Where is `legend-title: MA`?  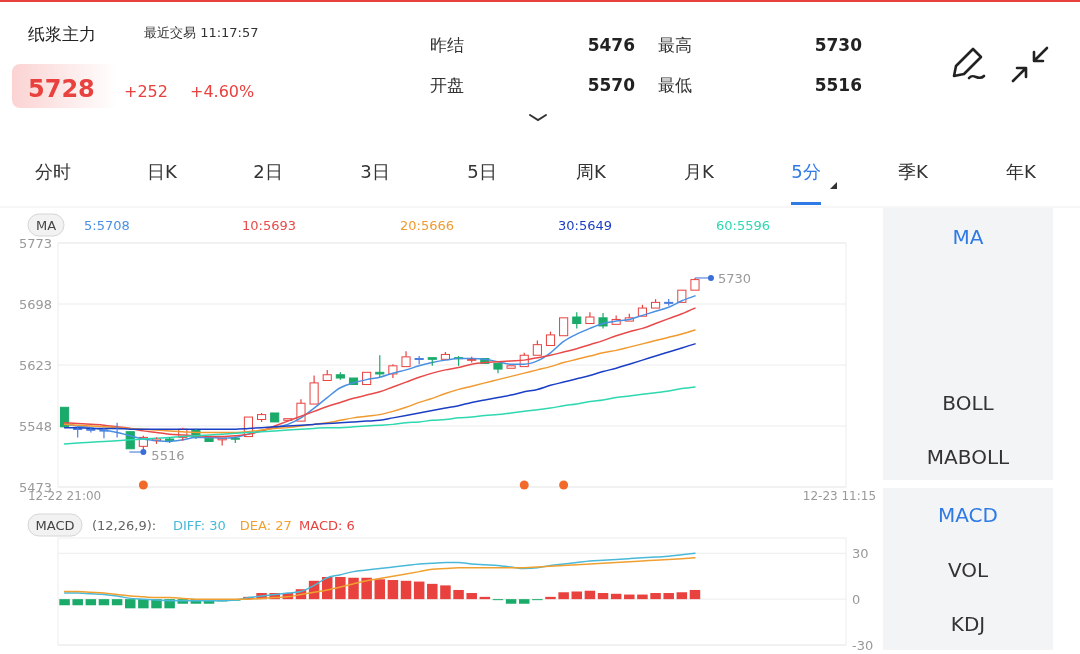
legend-title: MA is located at coordinates (46, 225).